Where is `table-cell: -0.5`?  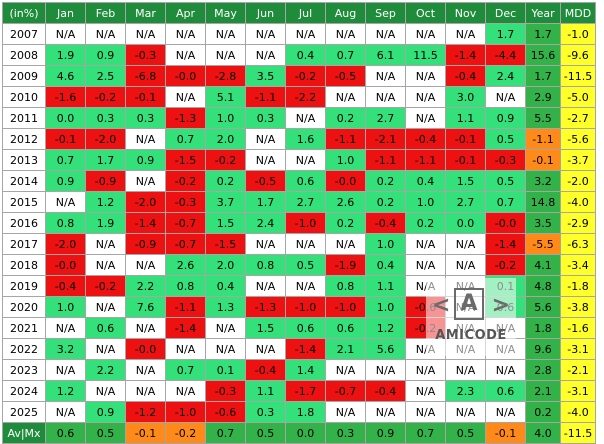
table-cell: -0.5 is located at coordinates (345, 76).